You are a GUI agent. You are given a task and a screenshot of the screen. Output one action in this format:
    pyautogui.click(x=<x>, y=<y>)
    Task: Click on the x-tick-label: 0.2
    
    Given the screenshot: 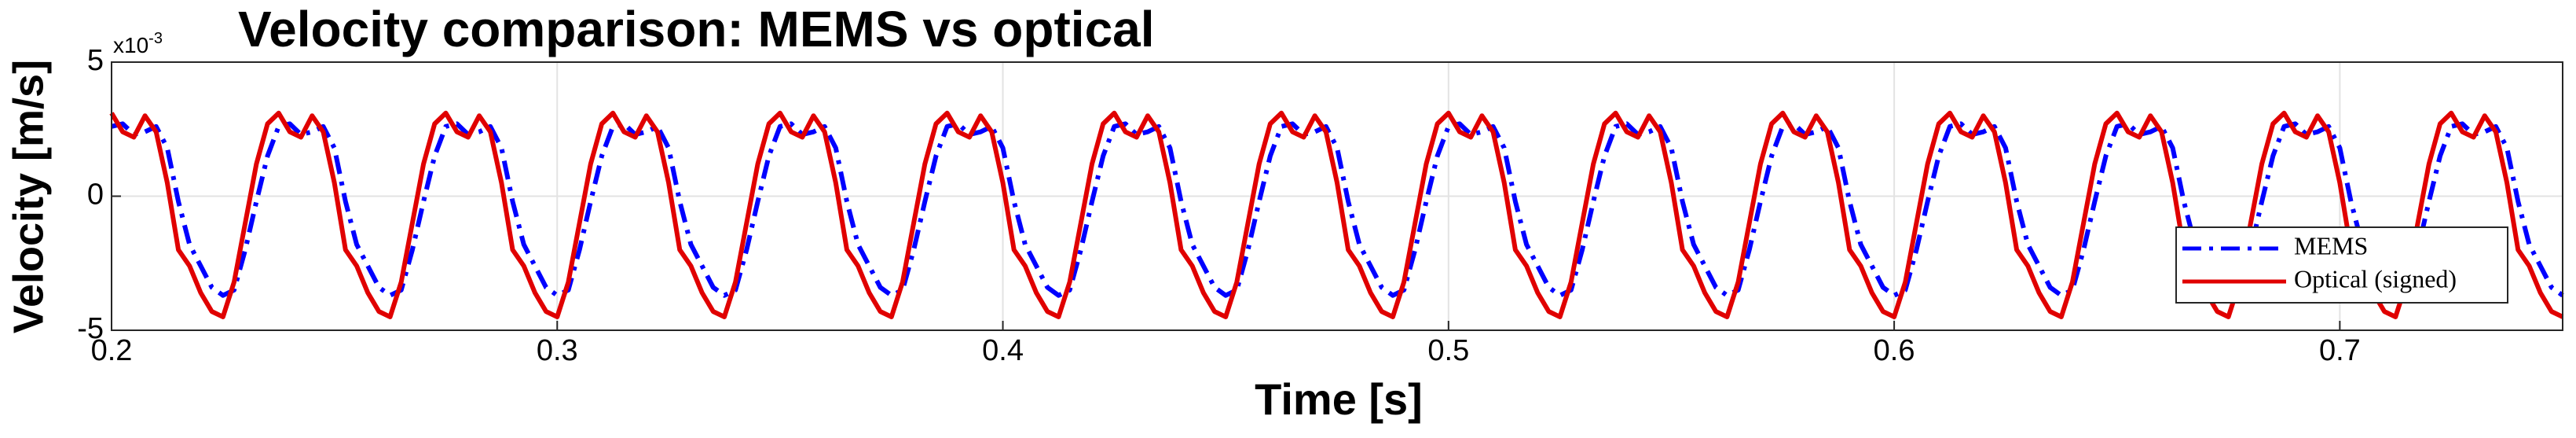 What is the action you would take?
    pyautogui.click(x=112, y=350)
    